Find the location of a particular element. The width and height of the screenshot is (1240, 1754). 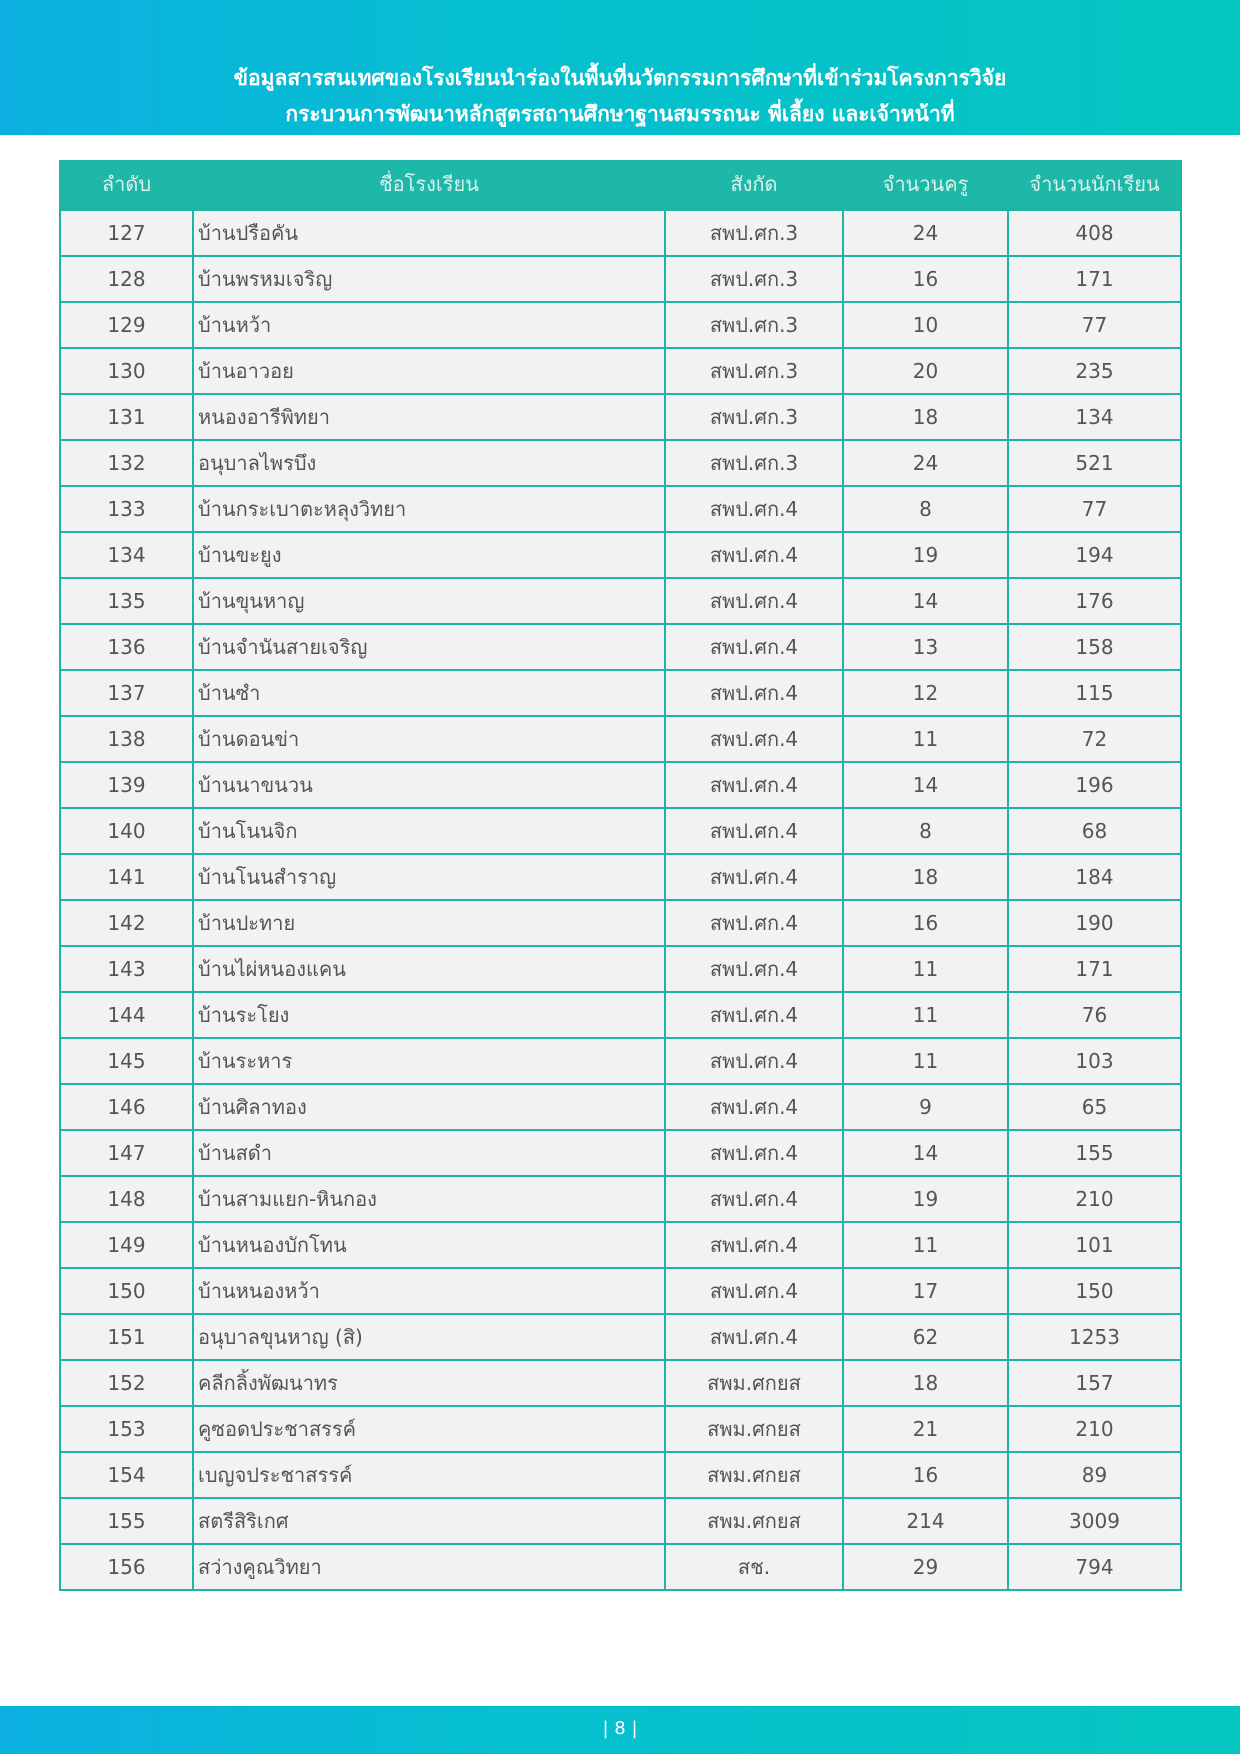

cell-school-name: บ้านพรหมเจริญ is located at coordinates (429, 279).